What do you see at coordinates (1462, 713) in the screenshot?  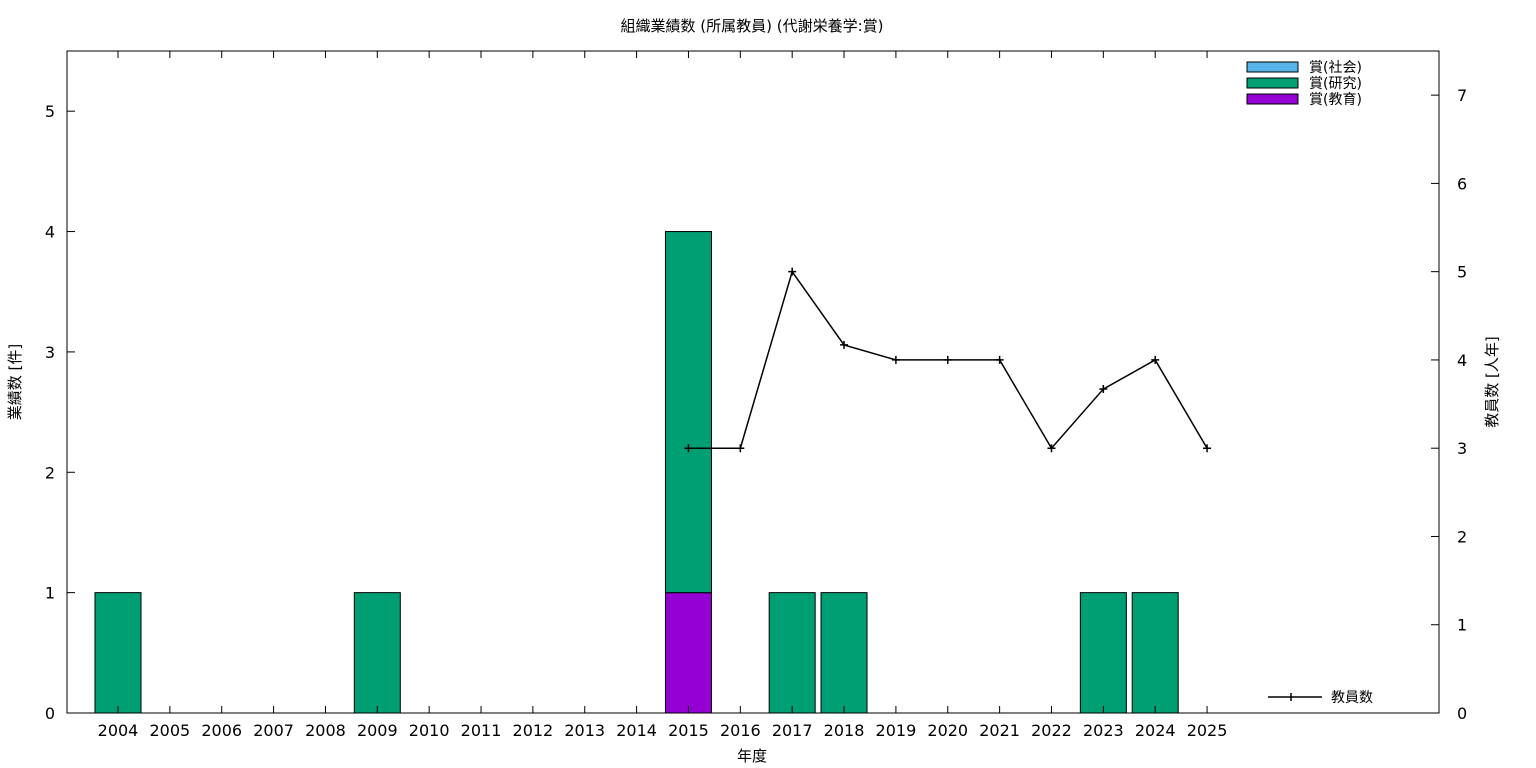 I see `y2-tick-label: 0` at bounding box center [1462, 713].